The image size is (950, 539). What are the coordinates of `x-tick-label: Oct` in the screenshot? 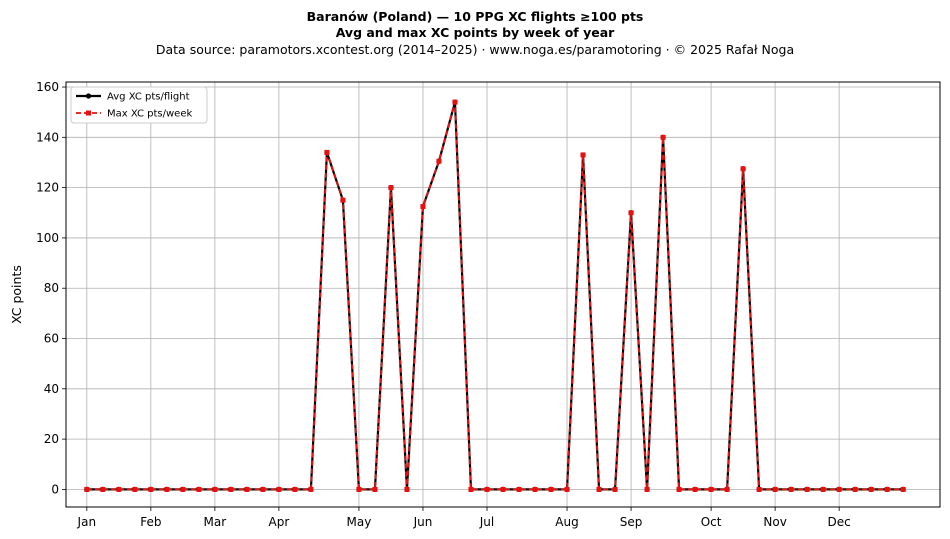 It's located at (711, 522).